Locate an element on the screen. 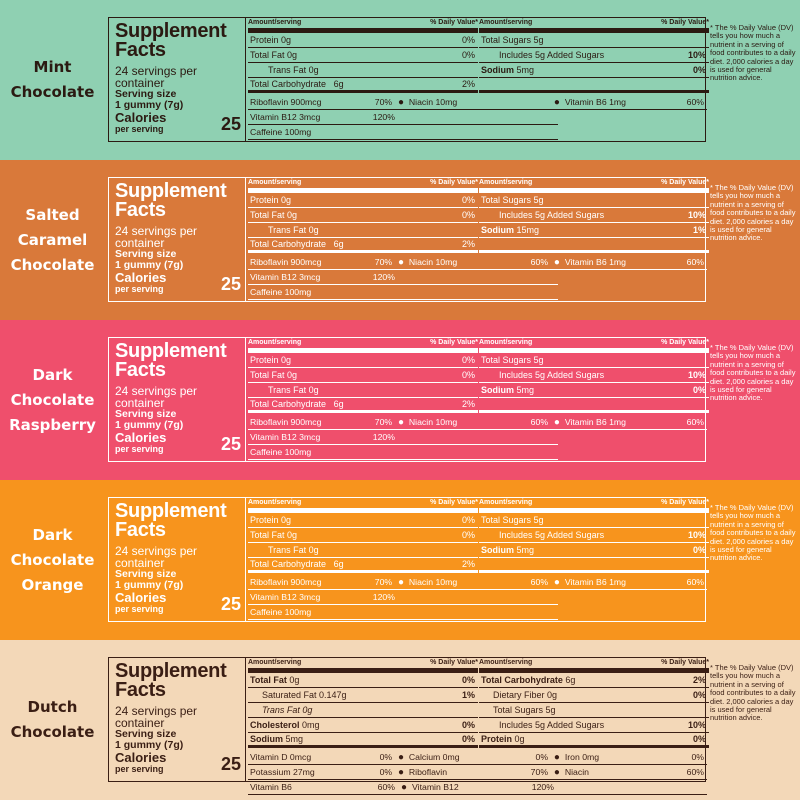  flavor-name-line: Orange is located at coordinates (52, 584).